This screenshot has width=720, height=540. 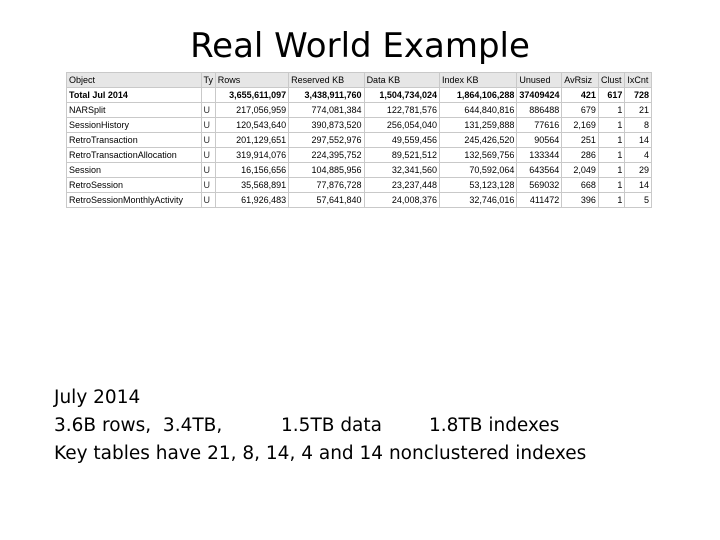 I want to click on column-header-avg-row-size: AvRsiz, so click(x=580, y=80).